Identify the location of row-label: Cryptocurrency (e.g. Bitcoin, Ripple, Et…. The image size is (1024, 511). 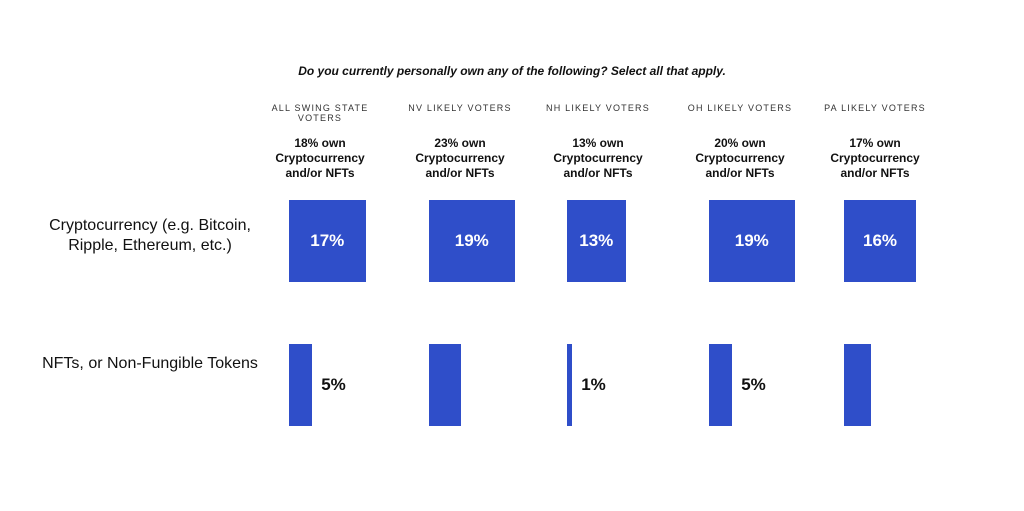
(150, 235).